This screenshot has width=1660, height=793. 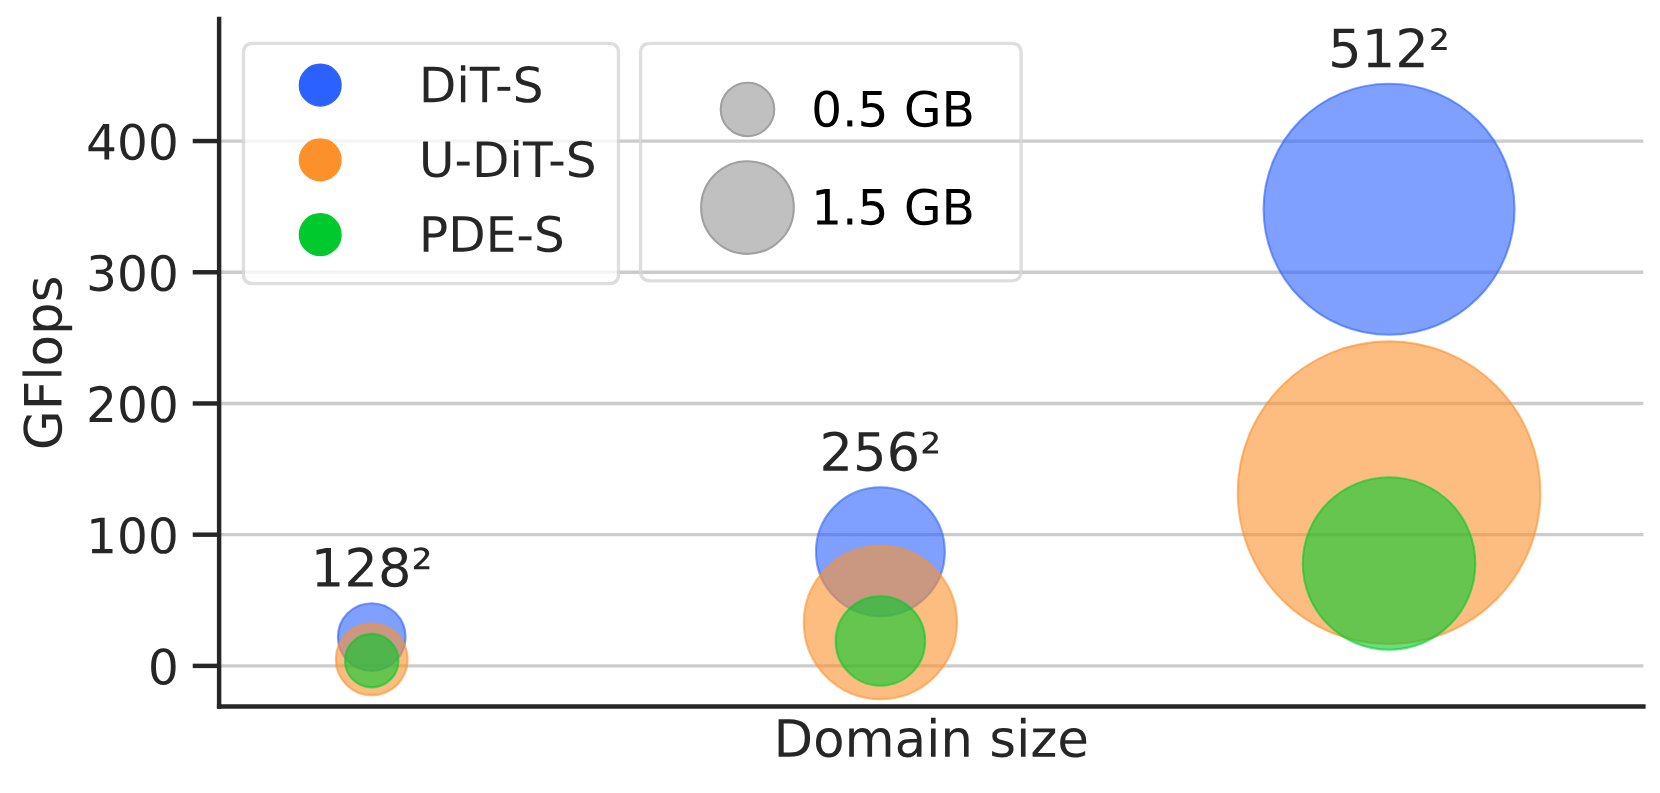 What do you see at coordinates (932, 737) in the screenshot?
I see `x-axis-title: Domain size` at bounding box center [932, 737].